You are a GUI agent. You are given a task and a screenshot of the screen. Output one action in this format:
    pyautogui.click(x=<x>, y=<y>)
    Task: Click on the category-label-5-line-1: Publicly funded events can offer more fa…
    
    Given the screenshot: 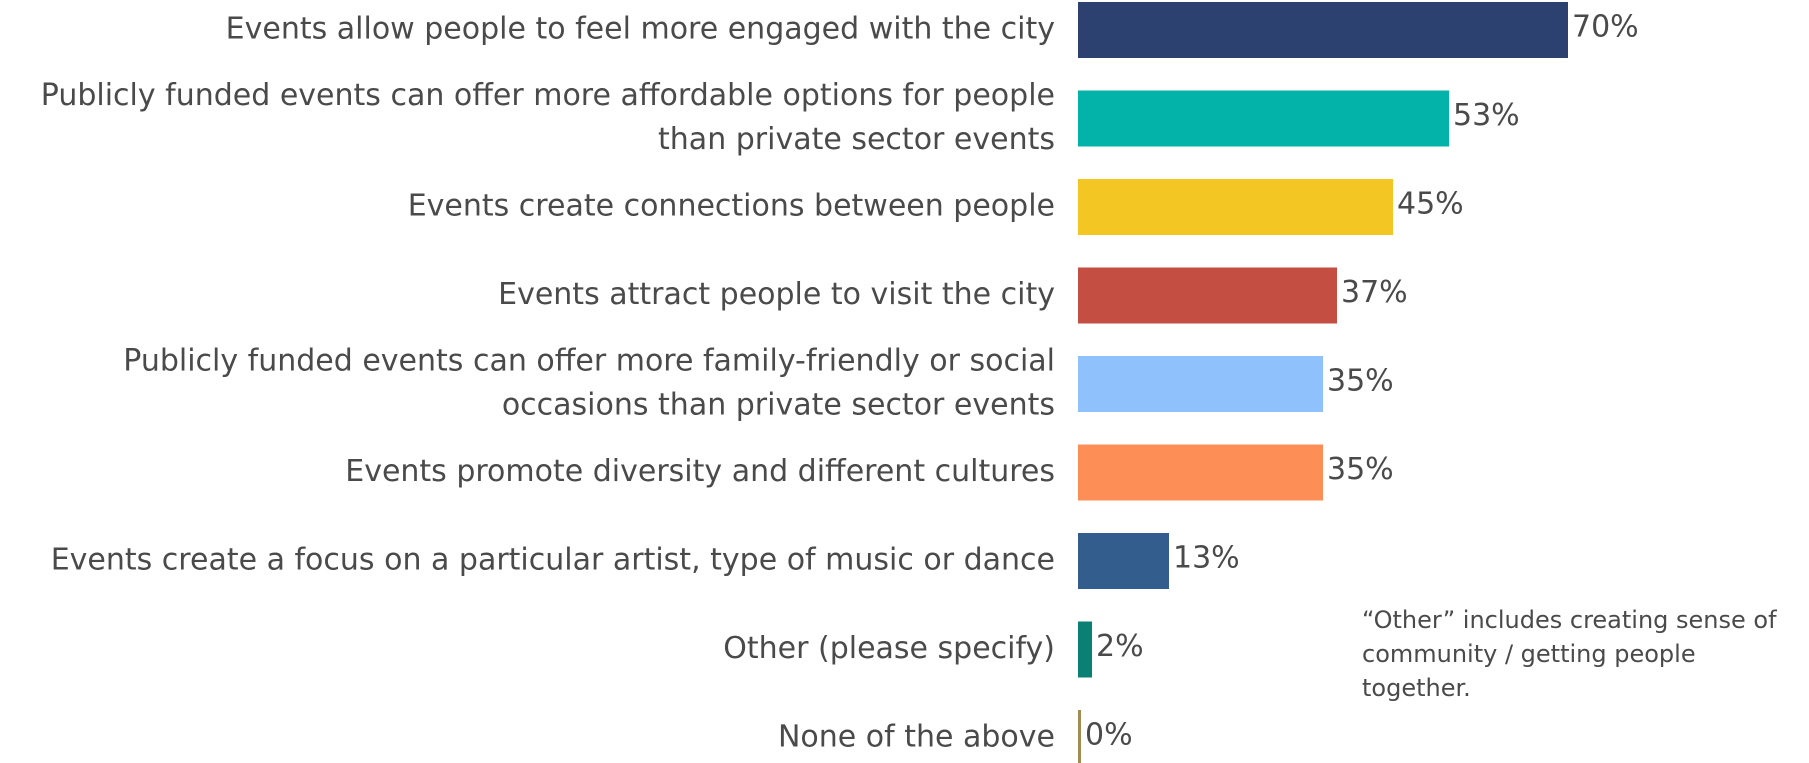 What is the action you would take?
    pyautogui.click(x=589, y=361)
    